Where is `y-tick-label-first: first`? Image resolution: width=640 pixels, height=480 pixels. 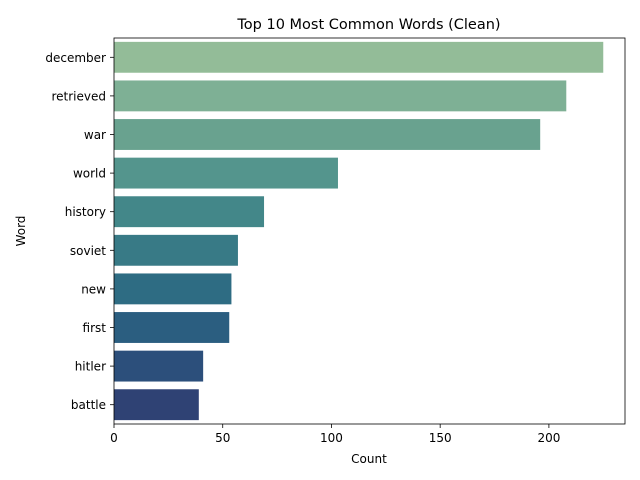 y-tick-label-first: first is located at coordinates (95, 328).